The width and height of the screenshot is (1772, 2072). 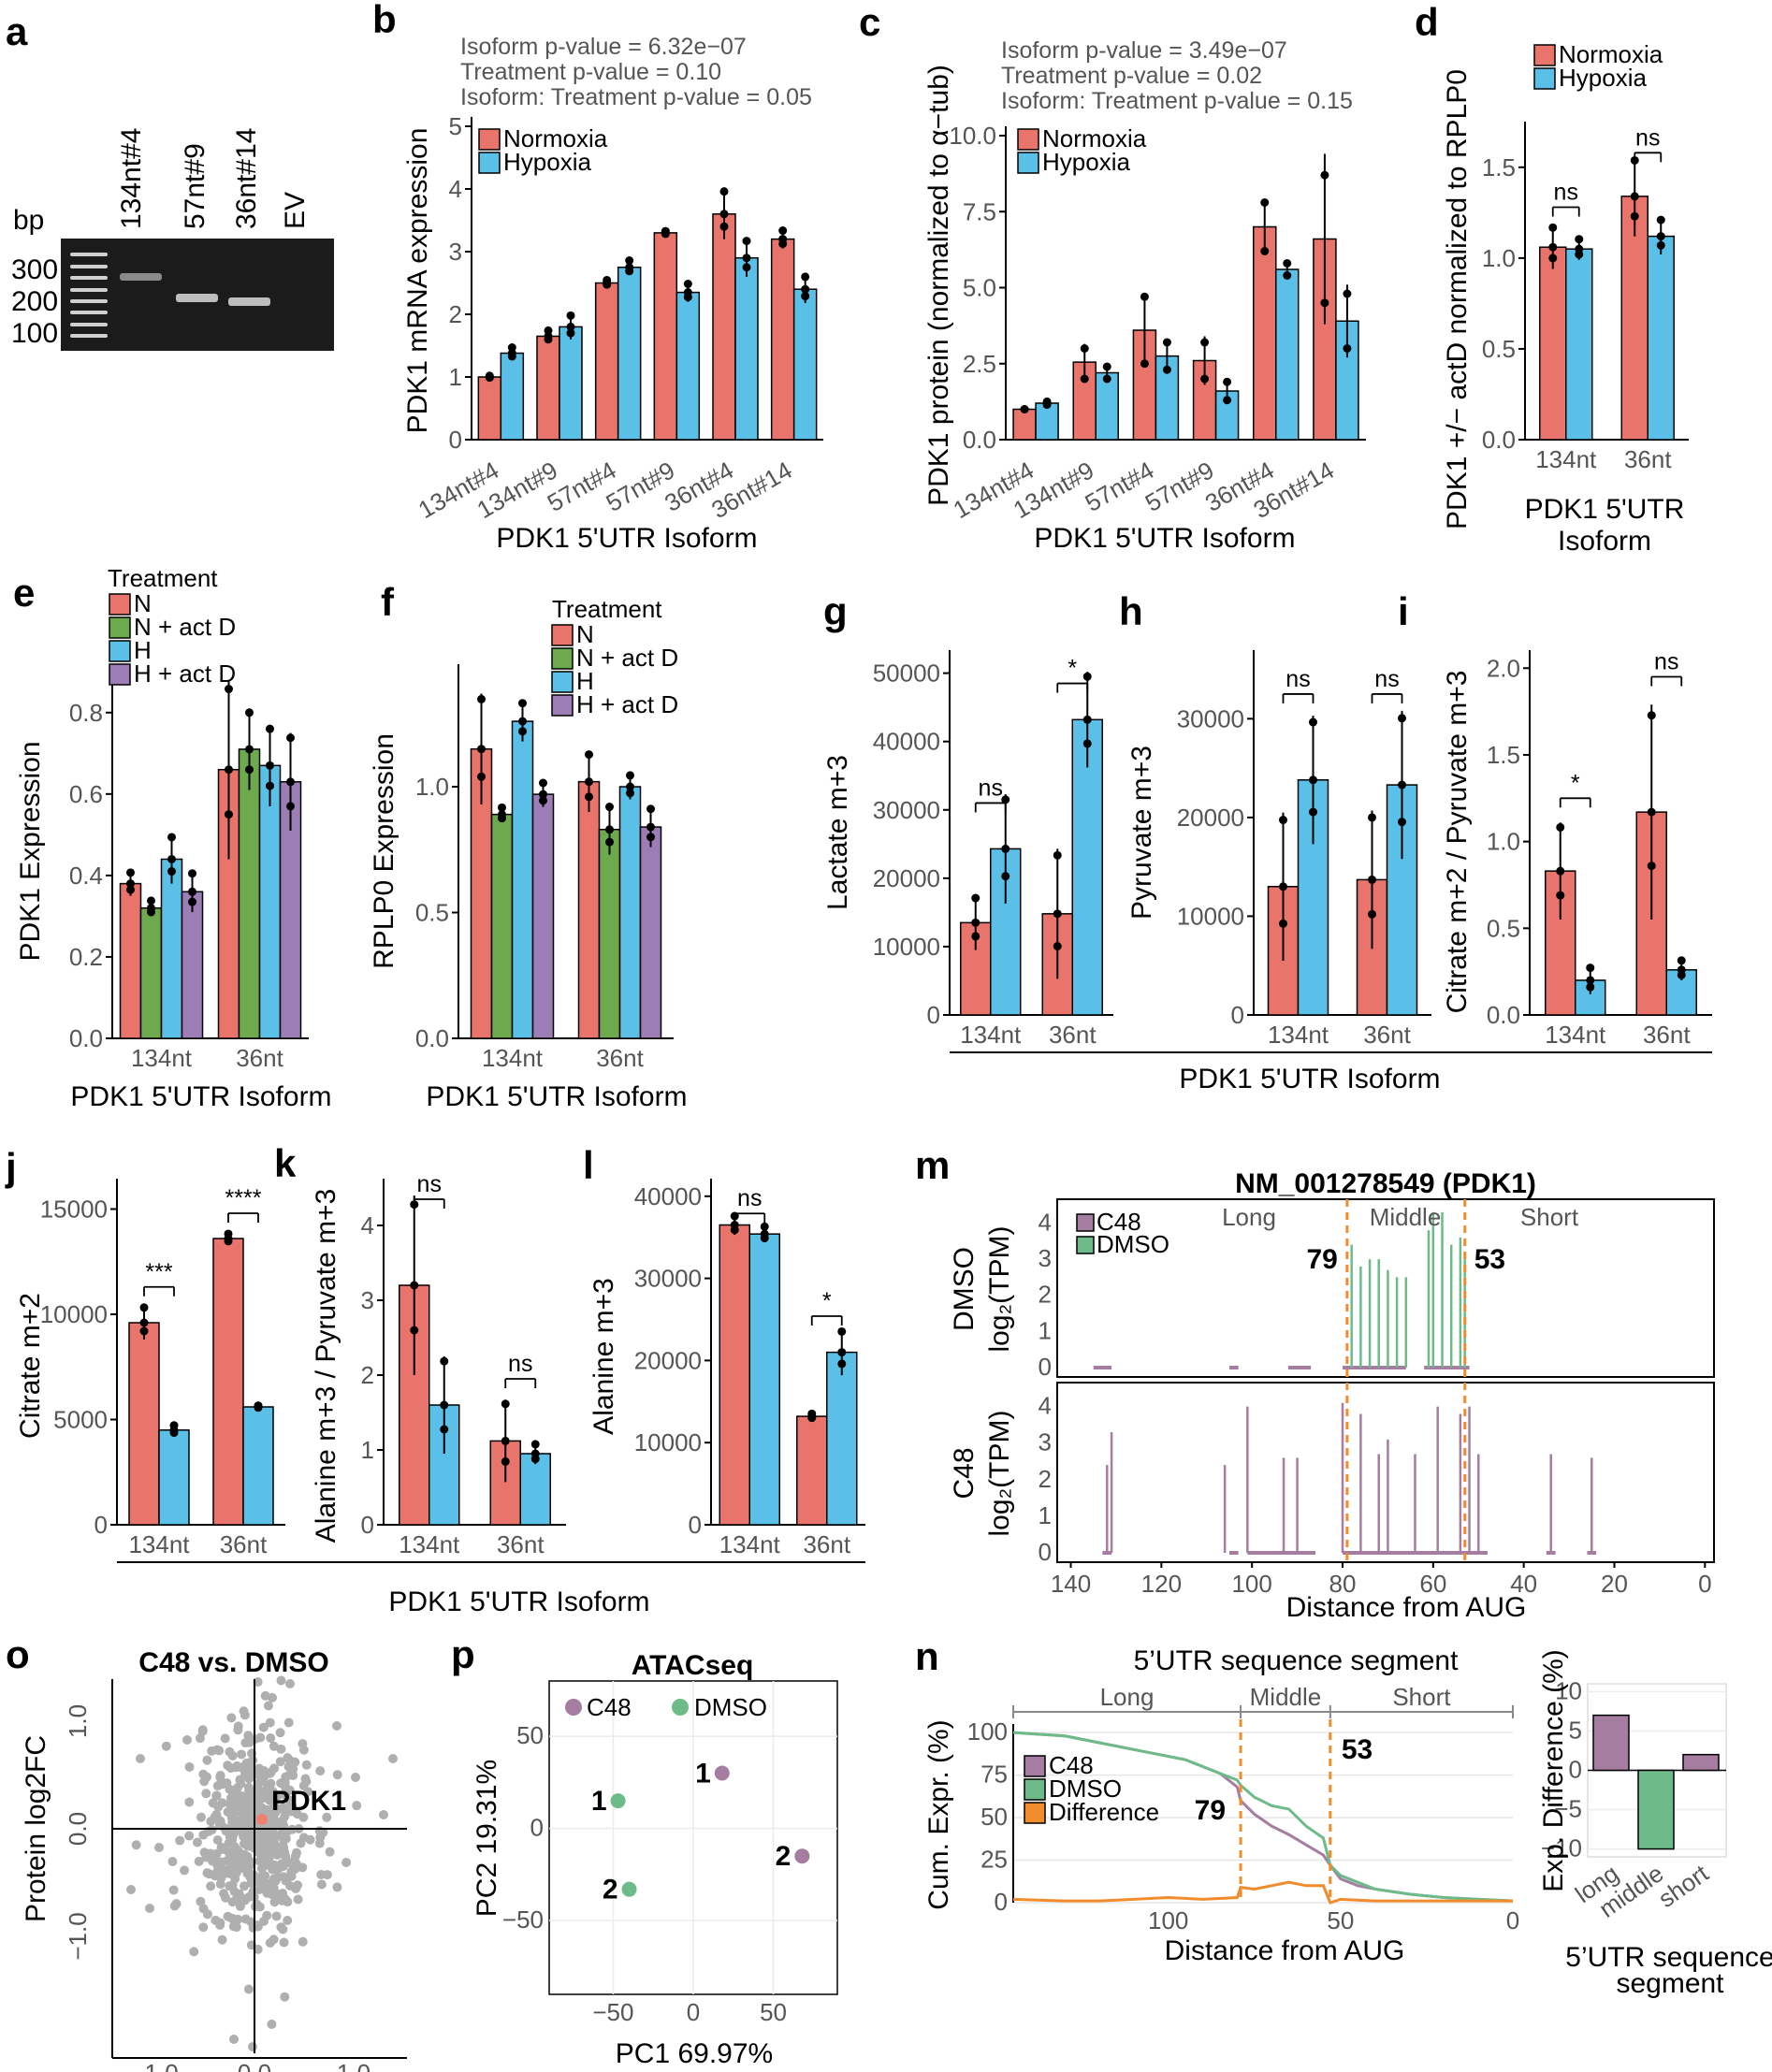 I want to click on legend-label: H + act D, so click(x=185, y=673).